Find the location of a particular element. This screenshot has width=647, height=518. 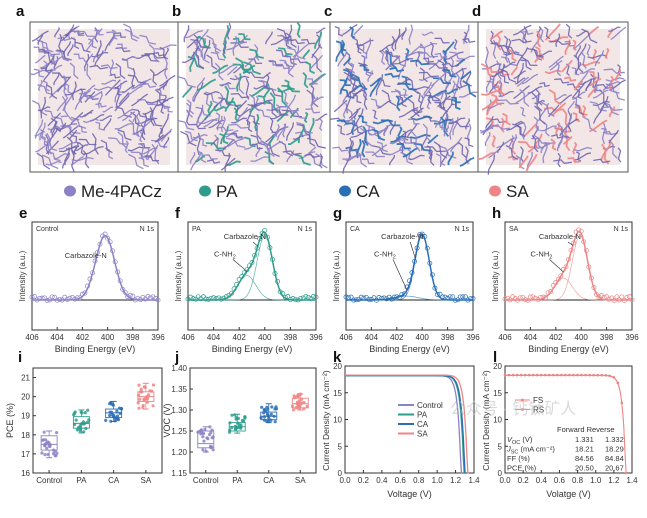

panel-label-e: e is located at coordinates (23, 213).